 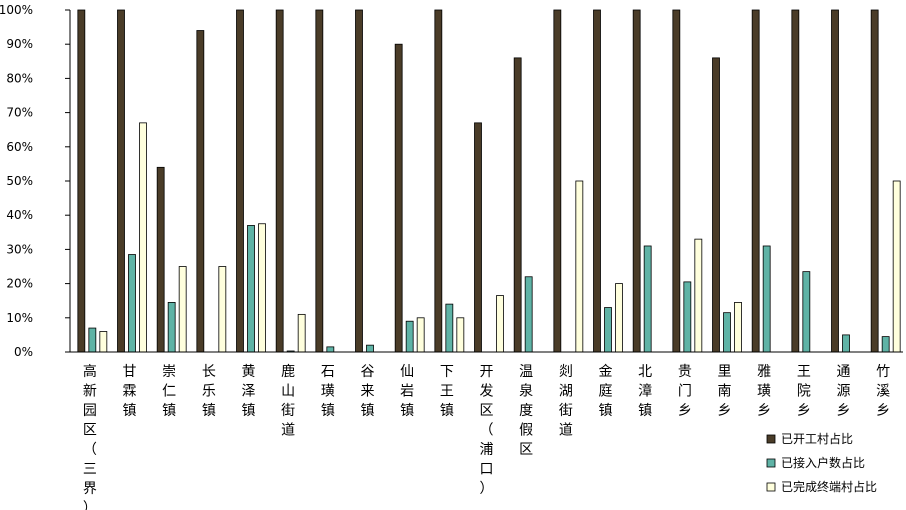 What do you see at coordinates (823, 462) in the screenshot?
I see `legend-label: 已接入户数占比` at bounding box center [823, 462].